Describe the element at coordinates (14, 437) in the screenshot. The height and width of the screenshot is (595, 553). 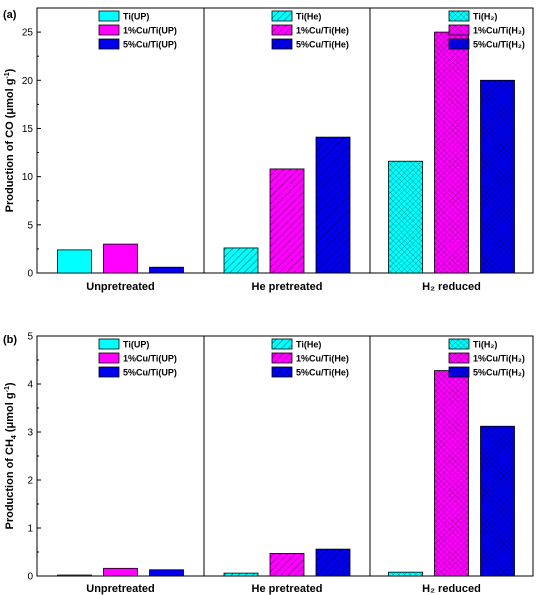
I see `y-axis-title-part: 4` at that location.